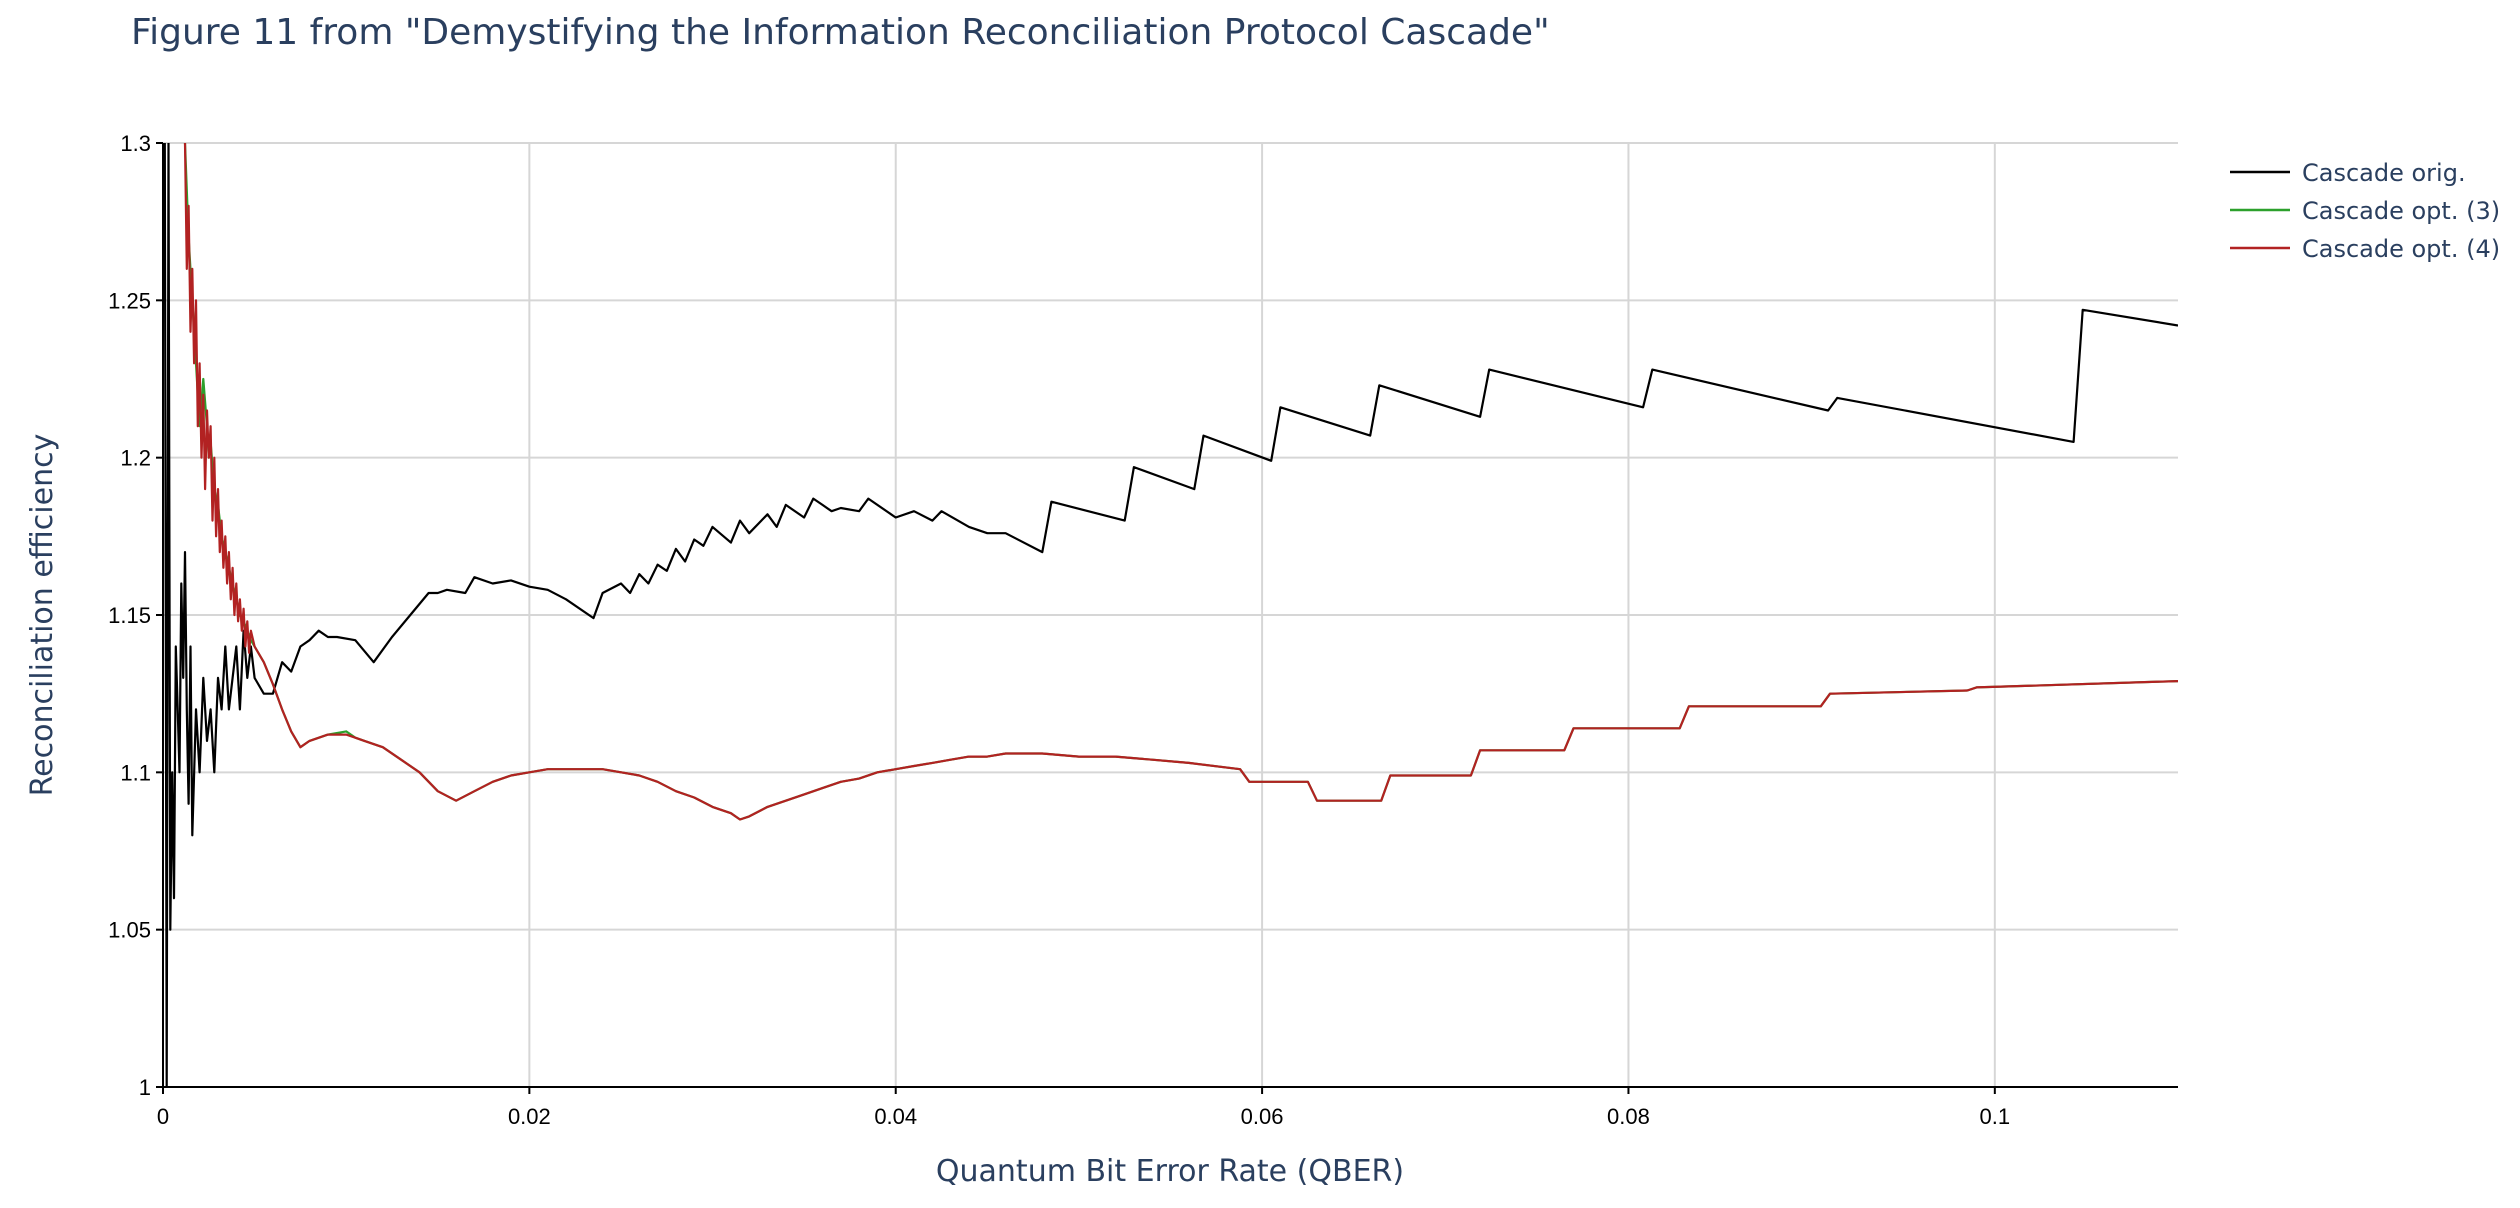 This screenshot has width=2520, height=1208. I want to click on y-tick-label: 1.25, so click(129, 300).